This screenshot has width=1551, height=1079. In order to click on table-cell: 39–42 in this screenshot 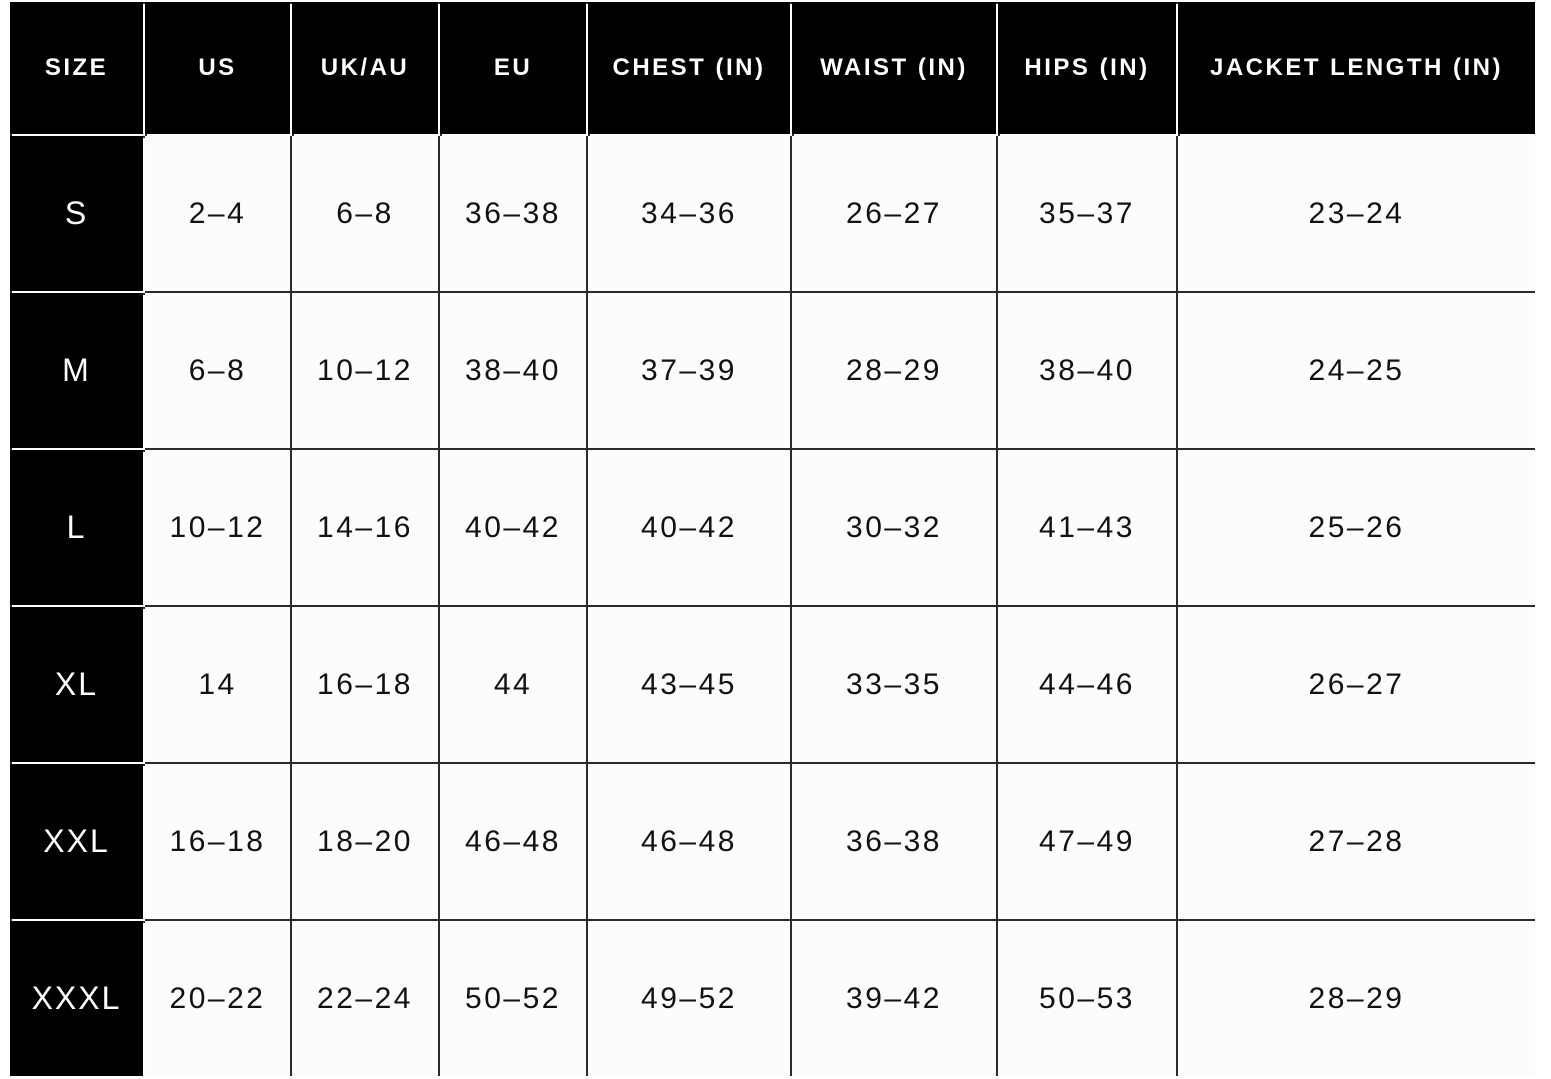, I will do `click(894, 998)`.